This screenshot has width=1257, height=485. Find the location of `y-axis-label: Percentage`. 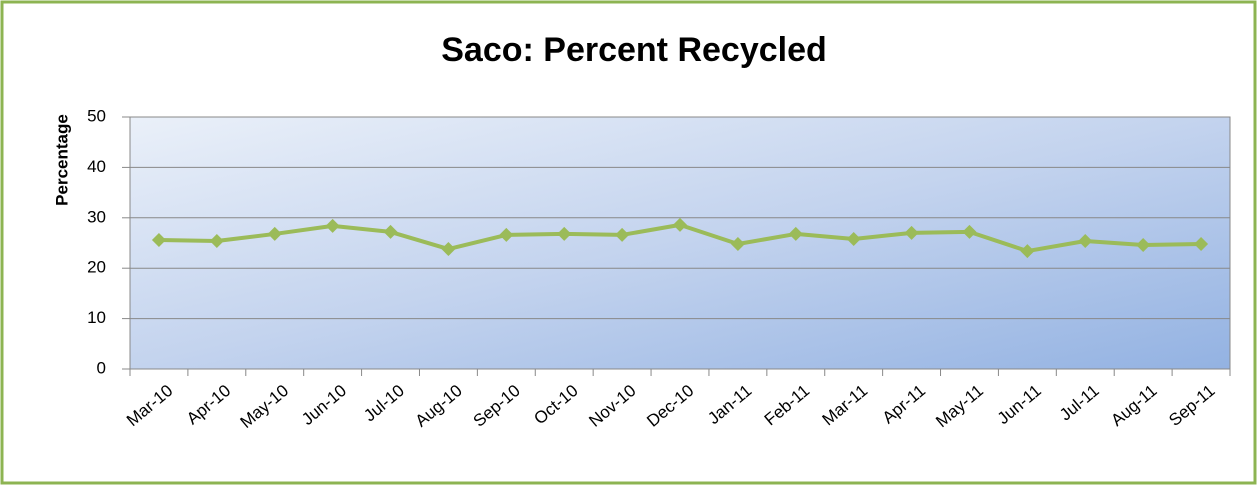

y-axis-label: Percentage is located at coordinates (61, 160).